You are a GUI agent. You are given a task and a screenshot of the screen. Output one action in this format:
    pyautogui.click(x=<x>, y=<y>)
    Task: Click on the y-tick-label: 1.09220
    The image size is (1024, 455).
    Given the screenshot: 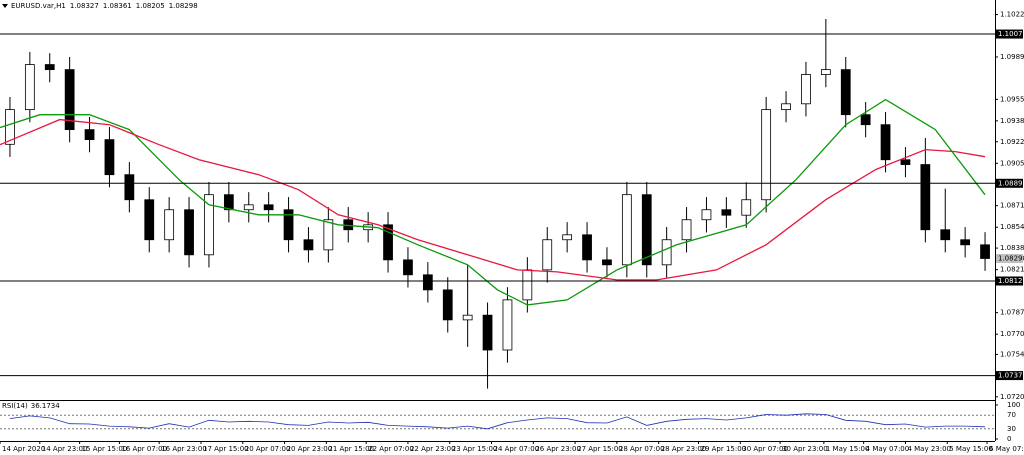 What is the action you would take?
    pyautogui.click(x=1012, y=142)
    